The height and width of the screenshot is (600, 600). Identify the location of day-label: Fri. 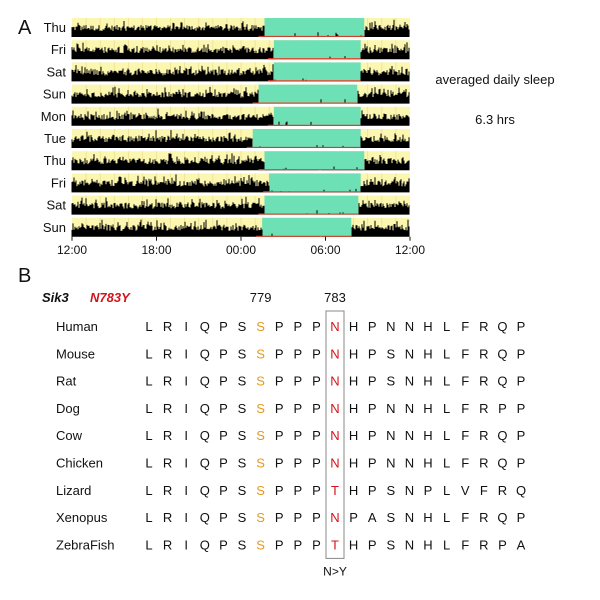
(58, 182).